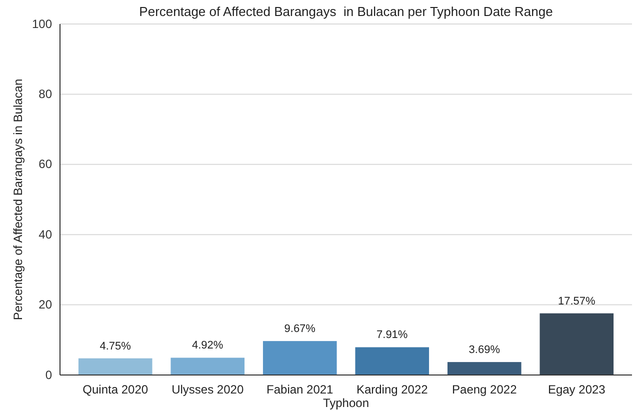  What do you see at coordinates (208, 346) in the screenshot?
I see `data-label: 4.92%` at bounding box center [208, 346].